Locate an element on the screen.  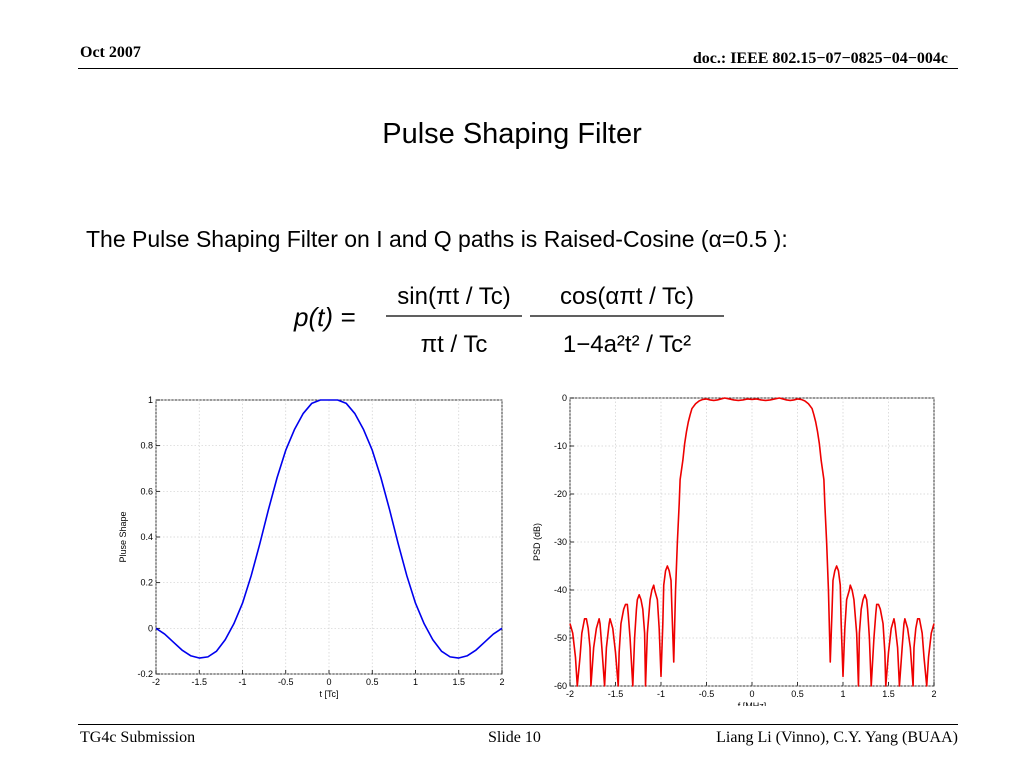
psd-y-tick-label: -60 is located at coordinates (560, 686).